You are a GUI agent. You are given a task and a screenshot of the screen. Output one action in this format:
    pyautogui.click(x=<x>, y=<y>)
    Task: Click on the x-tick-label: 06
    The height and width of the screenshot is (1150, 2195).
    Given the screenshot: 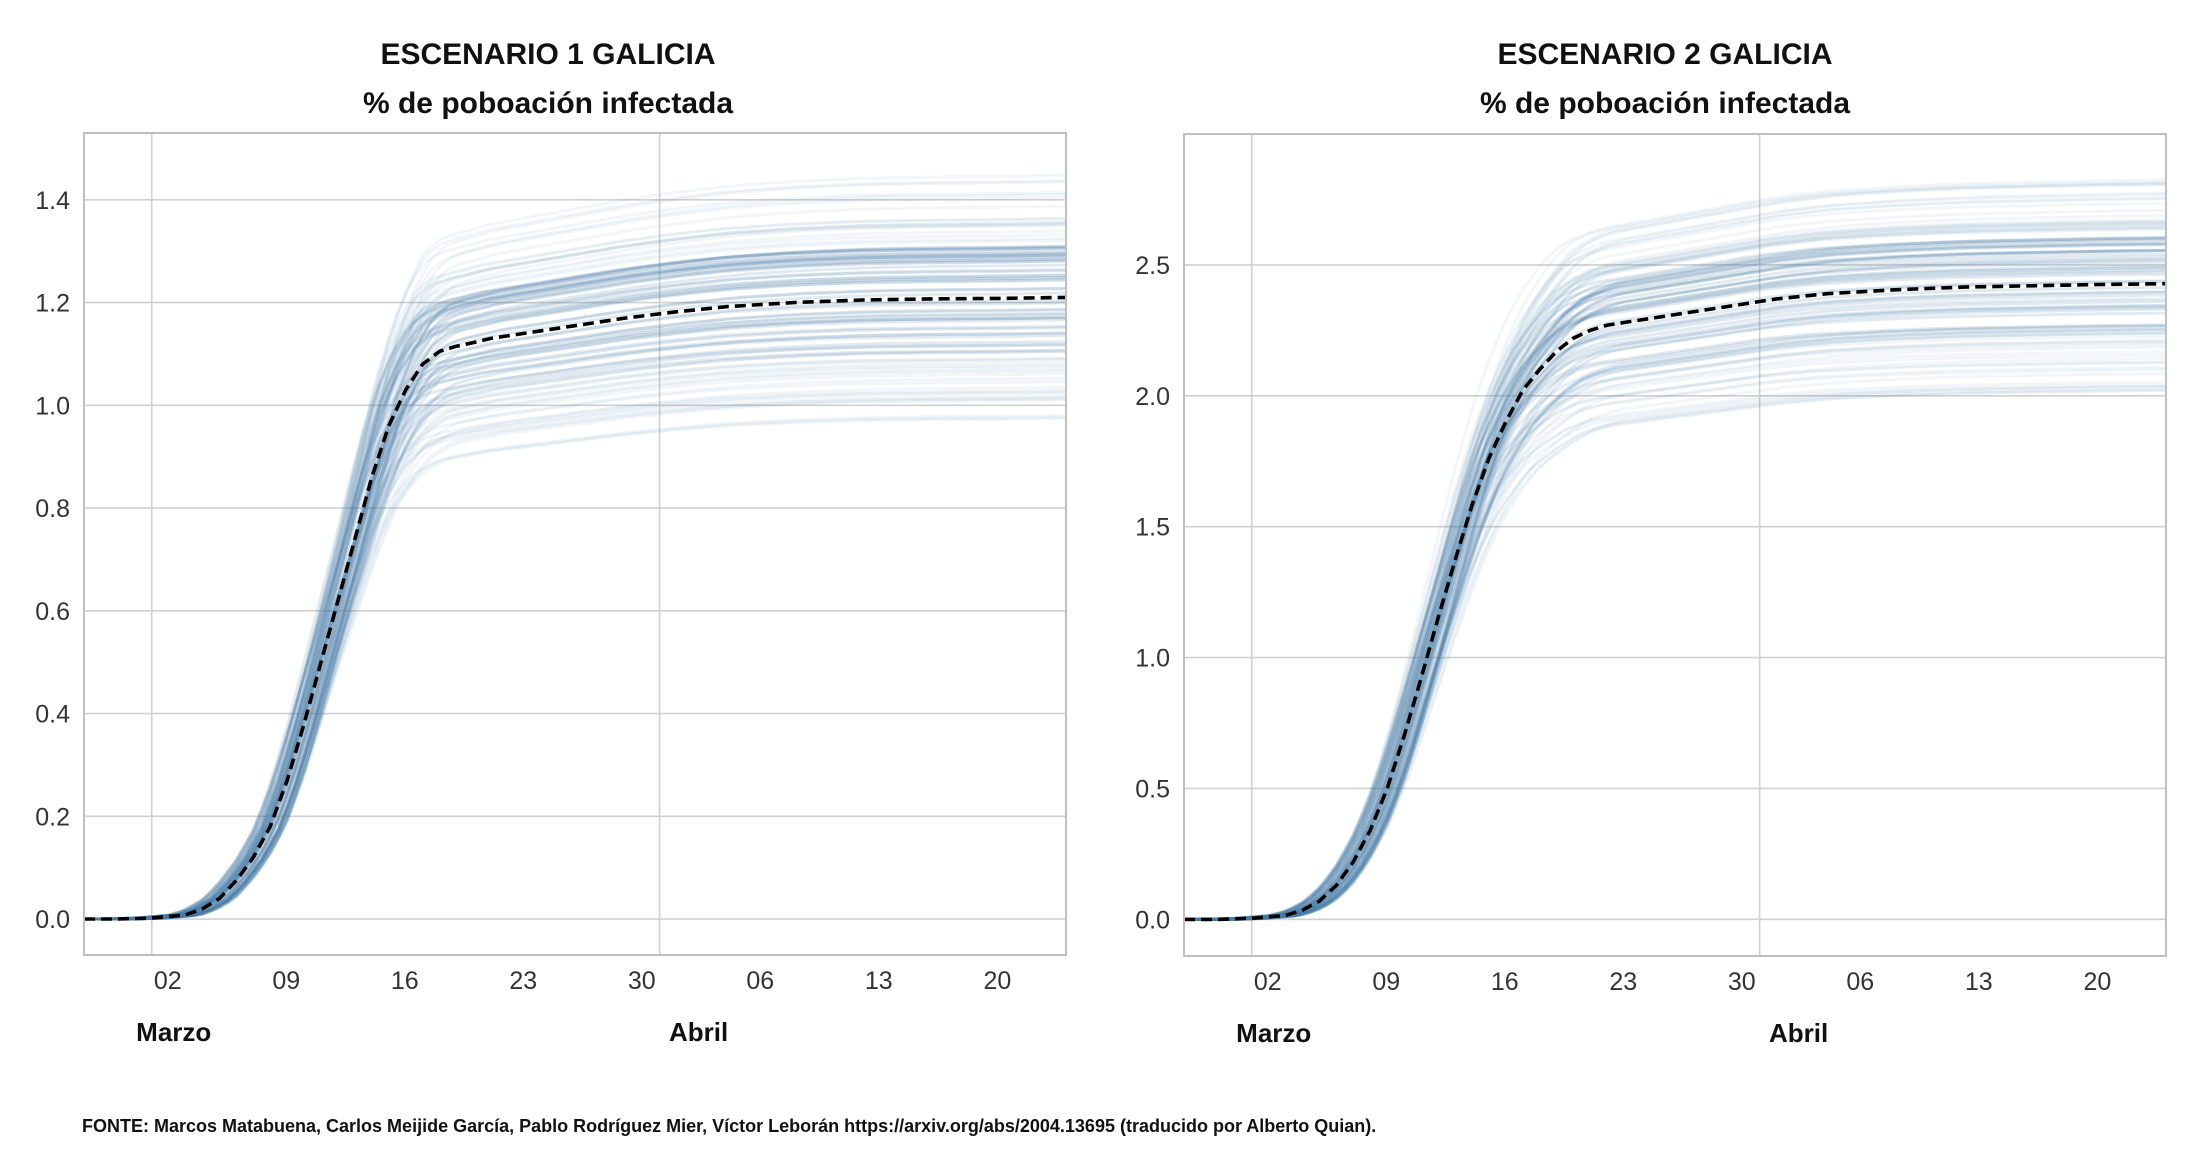 What is the action you would take?
    pyautogui.click(x=760, y=981)
    